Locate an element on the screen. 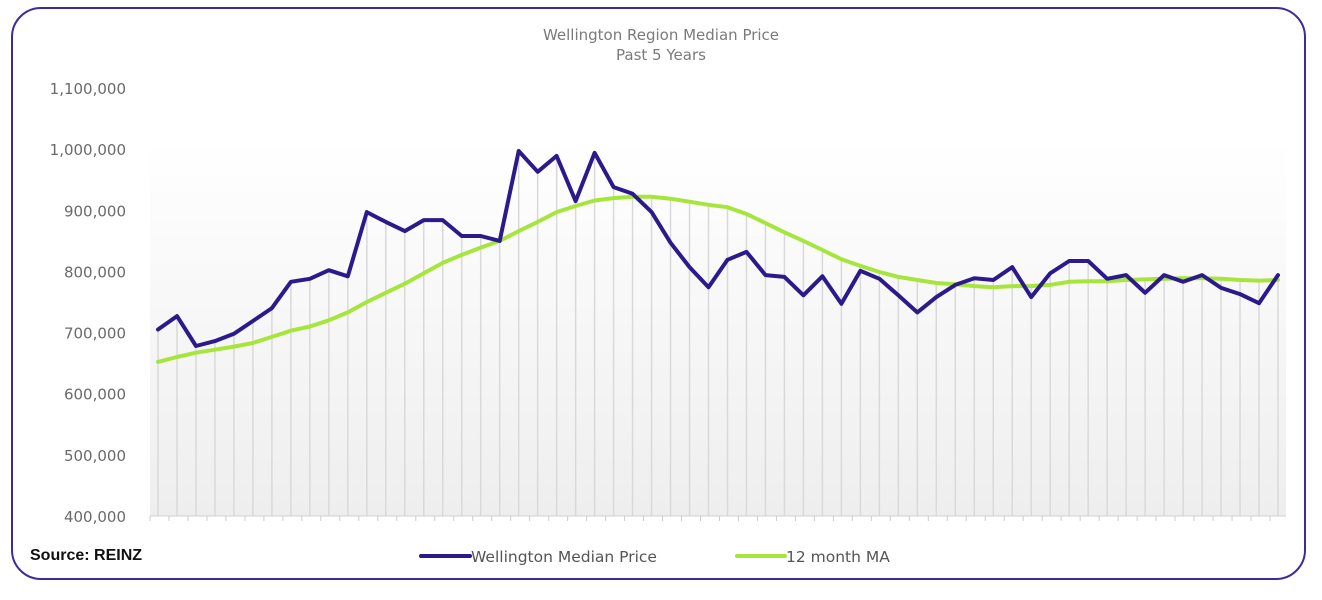 The image size is (1322, 600). y-tick-label: 1,100,000 is located at coordinates (88, 89).